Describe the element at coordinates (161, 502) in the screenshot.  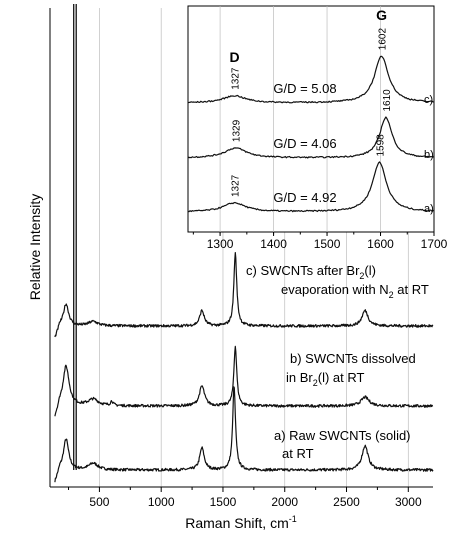
I see `main-x-tick-label: 1000` at that location.